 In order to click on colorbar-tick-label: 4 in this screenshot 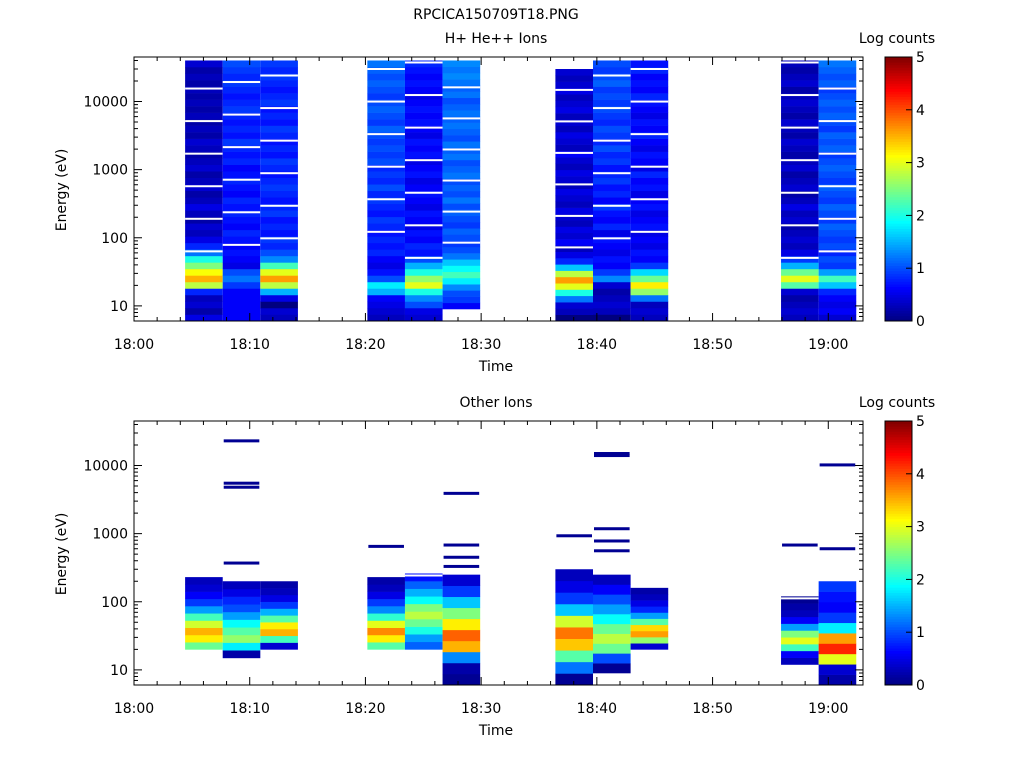, I will do `click(920, 111)`.